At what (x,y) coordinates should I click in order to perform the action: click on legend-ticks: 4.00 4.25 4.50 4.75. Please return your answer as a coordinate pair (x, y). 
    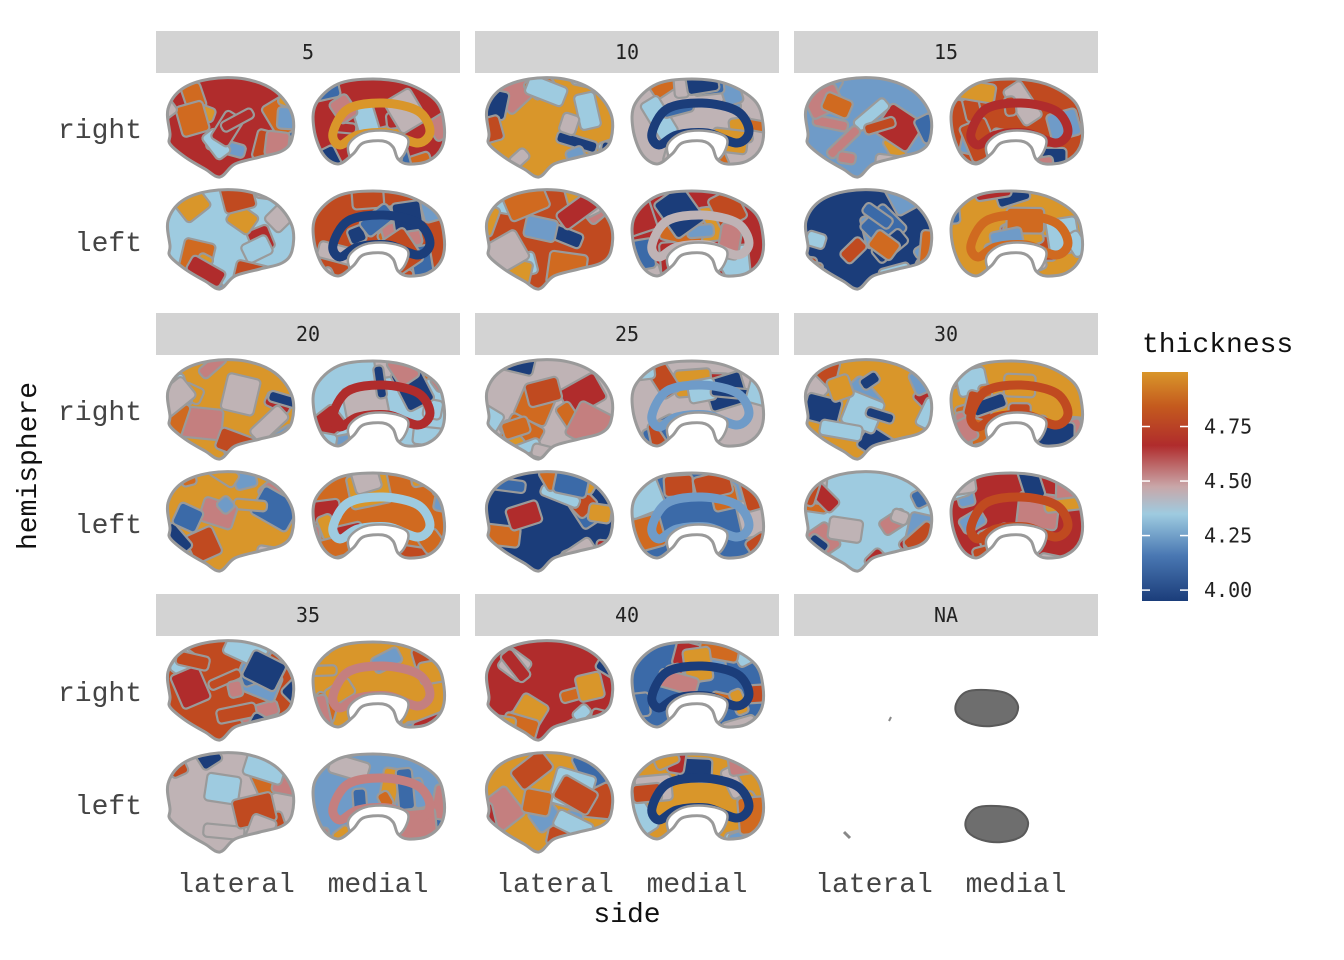
    Looking at the image, I should click on (1197, 508).